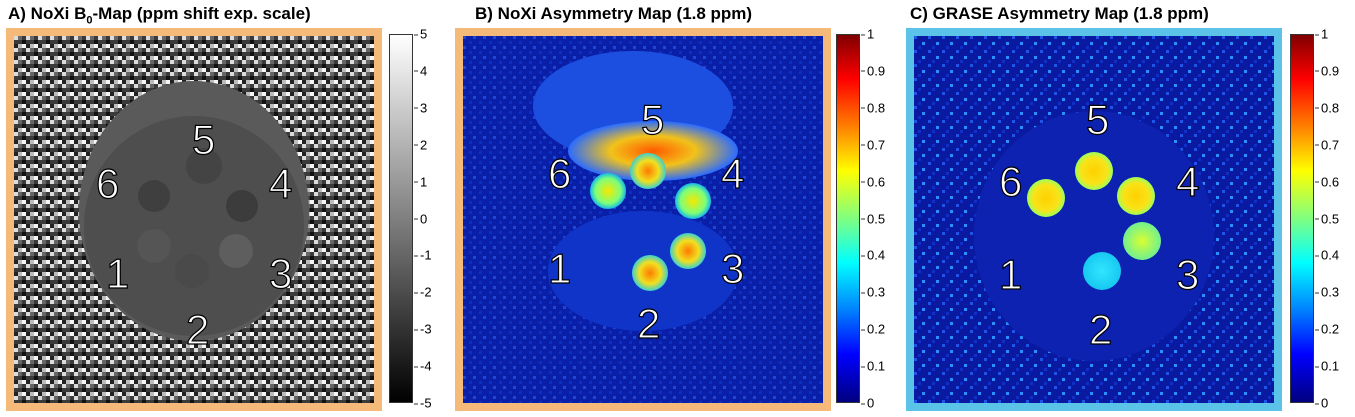 The width and height of the screenshot is (1355, 417). Describe the element at coordinates (159, 15) in the screenshot. I see `panel-a-title: A) NoXi B0-Map (ppm shift exp. scale)` at that location.